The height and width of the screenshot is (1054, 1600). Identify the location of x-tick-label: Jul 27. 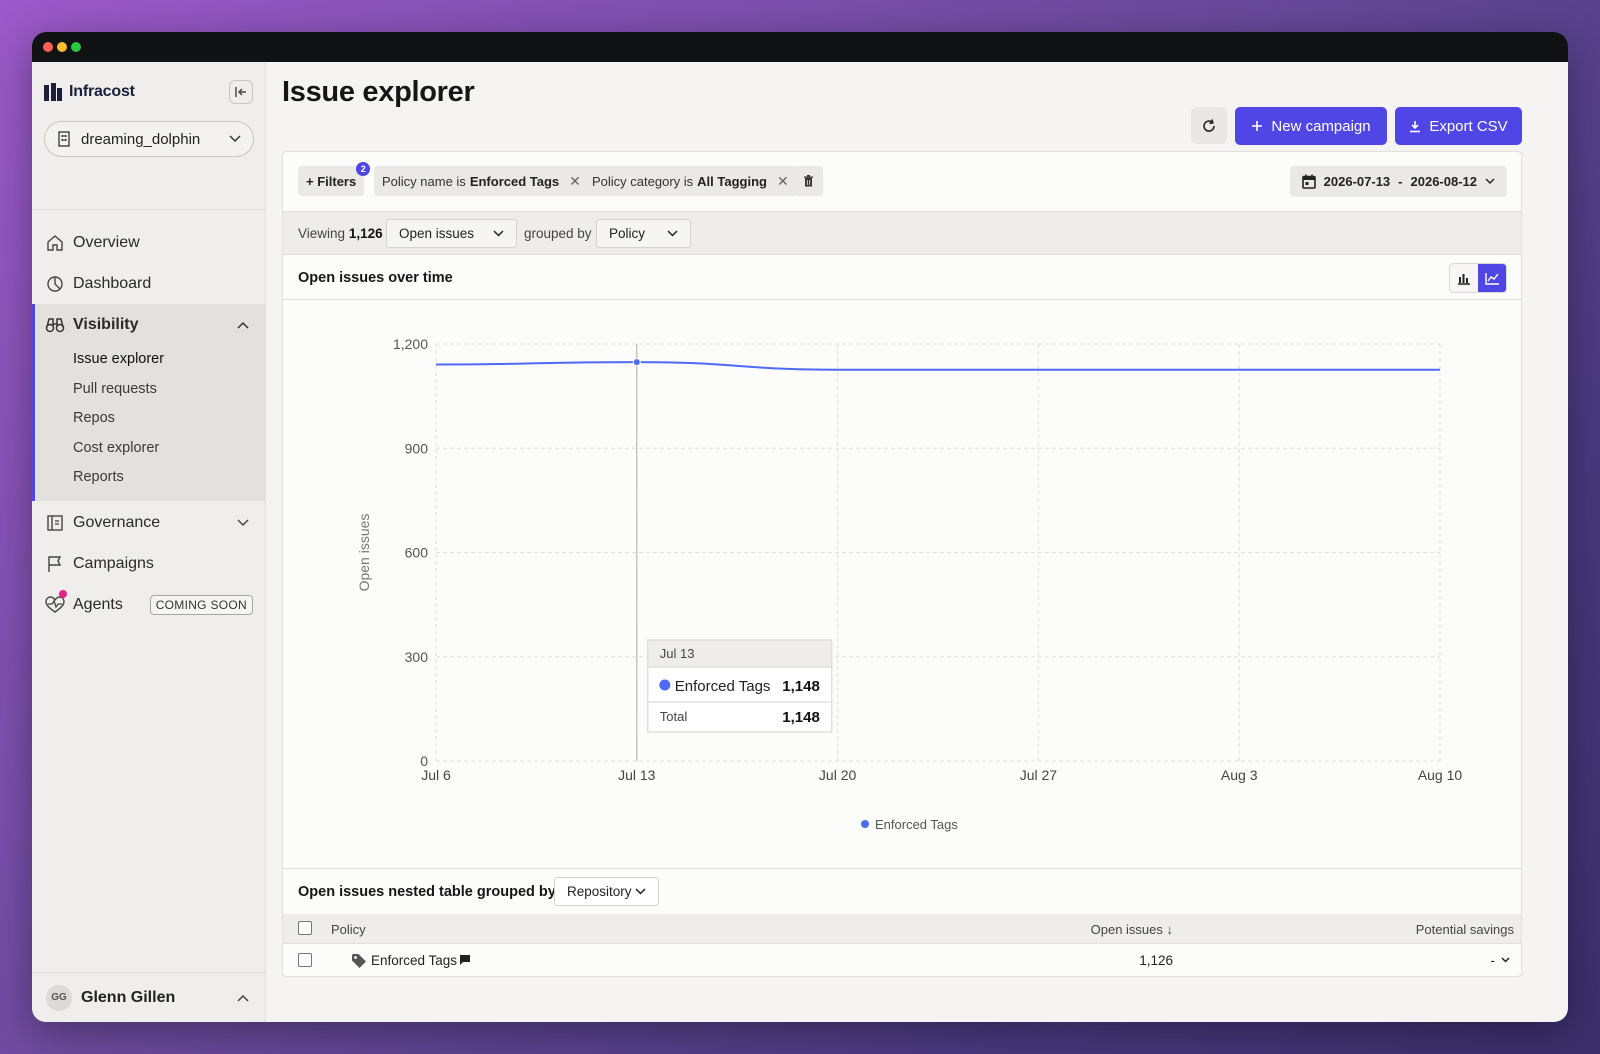
(1039, 775).